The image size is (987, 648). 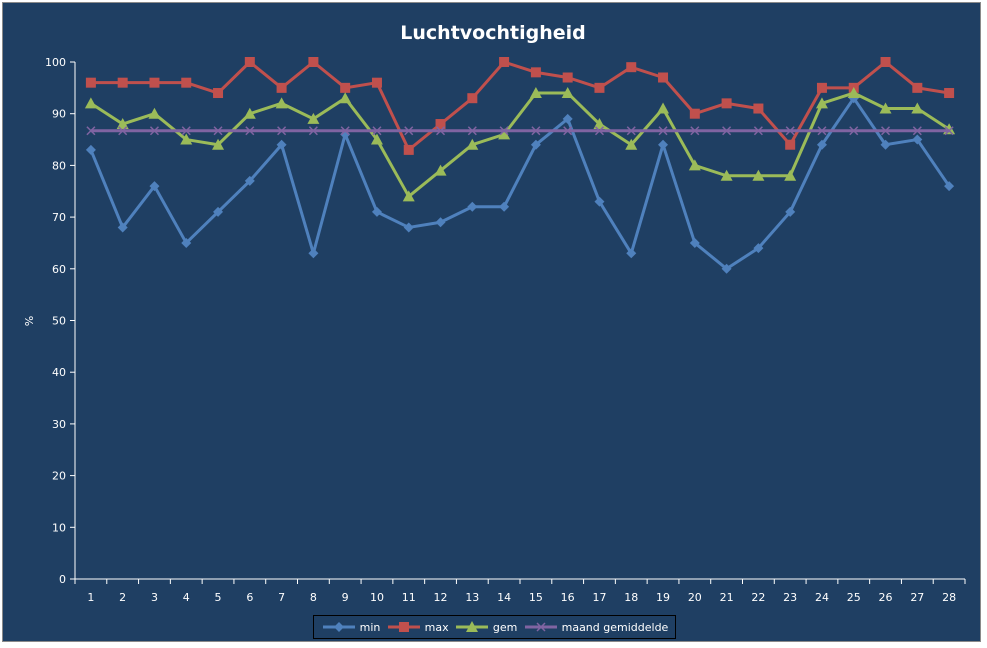 What do you see at coordinates (345, 597) in the screenshot?
I see `x-tick-label: 9` at bounding box center [345, 597].